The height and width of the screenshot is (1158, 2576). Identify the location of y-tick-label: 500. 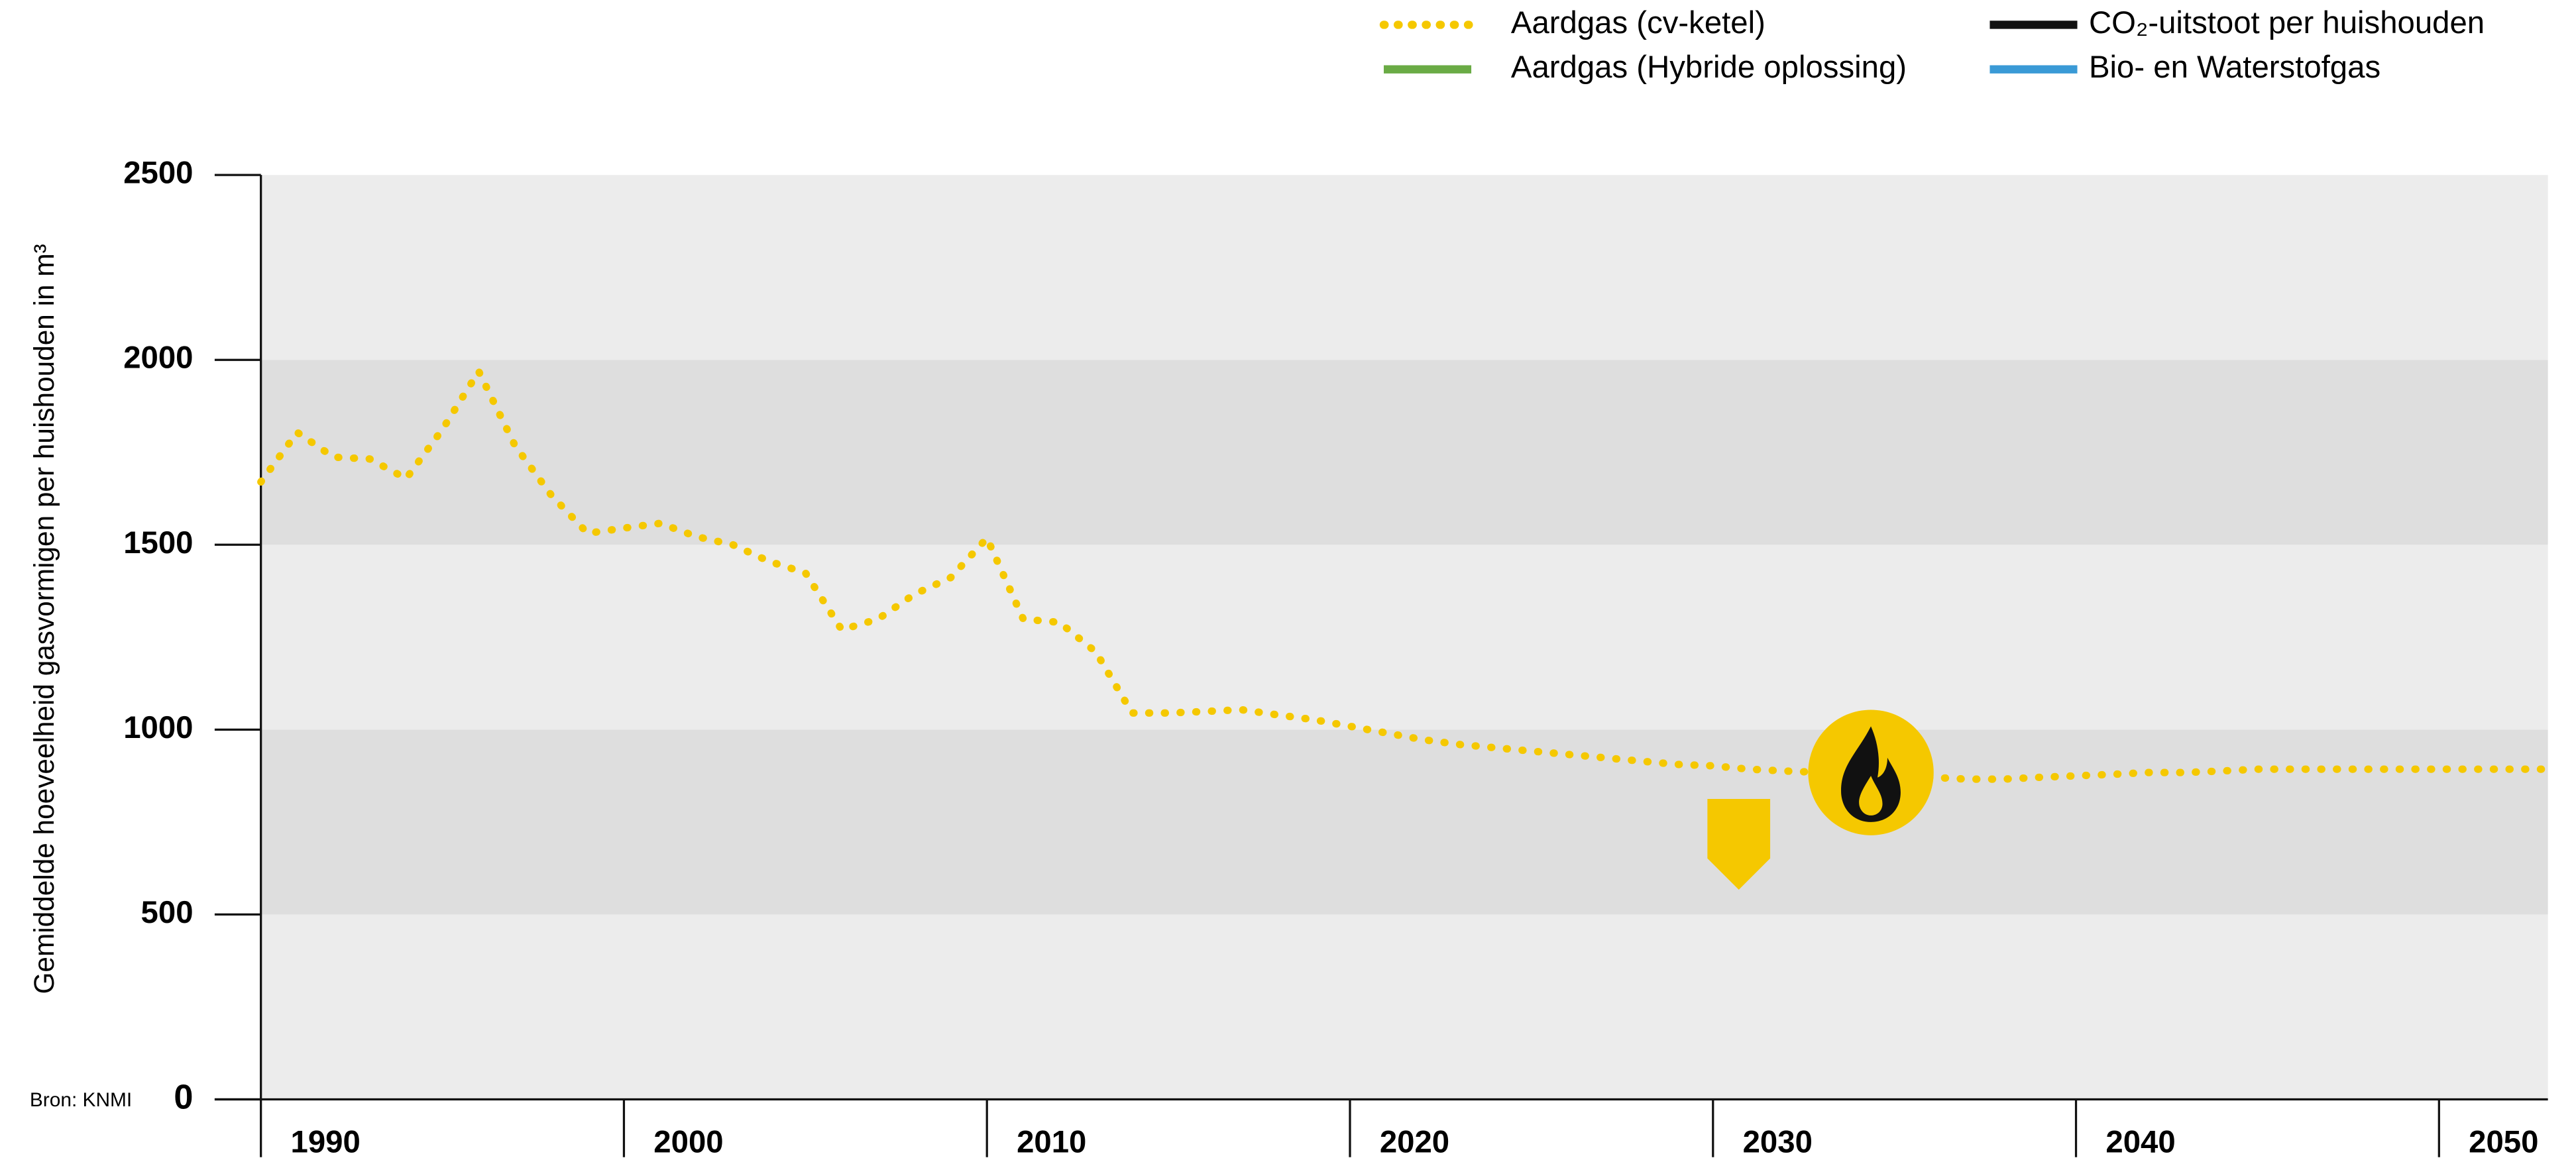
(168, 912).